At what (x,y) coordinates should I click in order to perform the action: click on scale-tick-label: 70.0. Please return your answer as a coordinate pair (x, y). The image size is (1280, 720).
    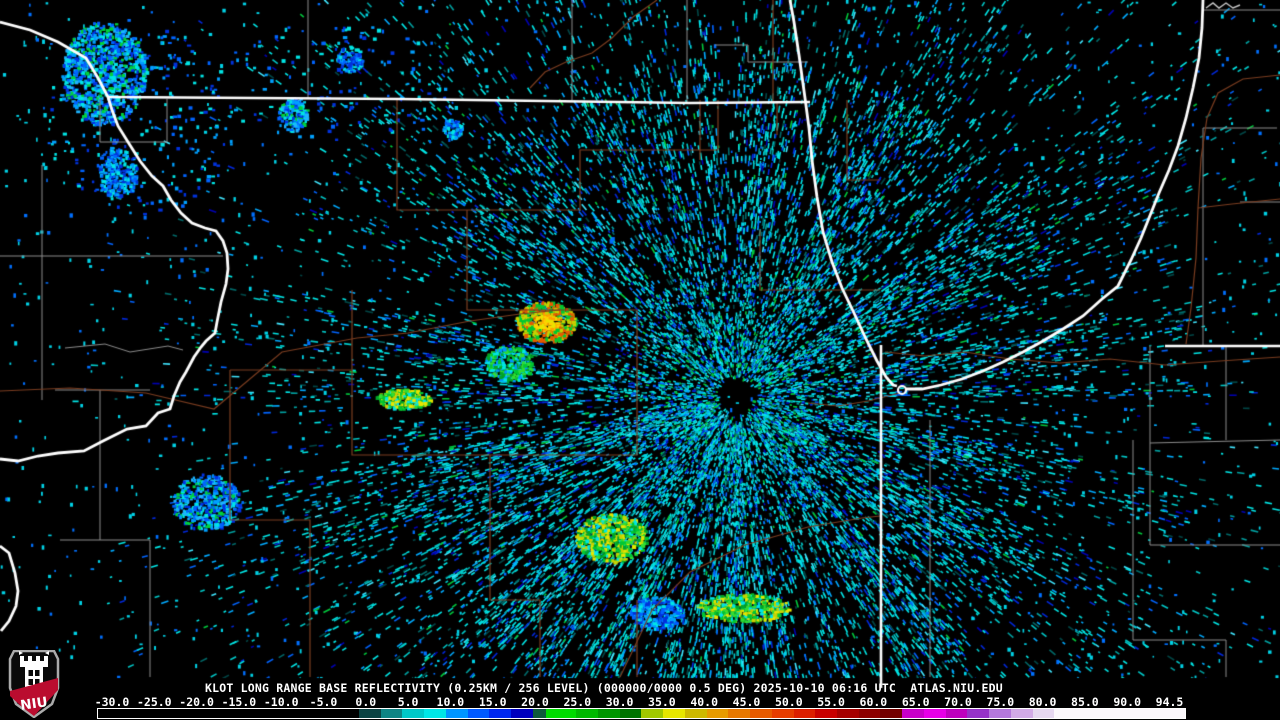
    Looking at the image, I should click on (958, 702).